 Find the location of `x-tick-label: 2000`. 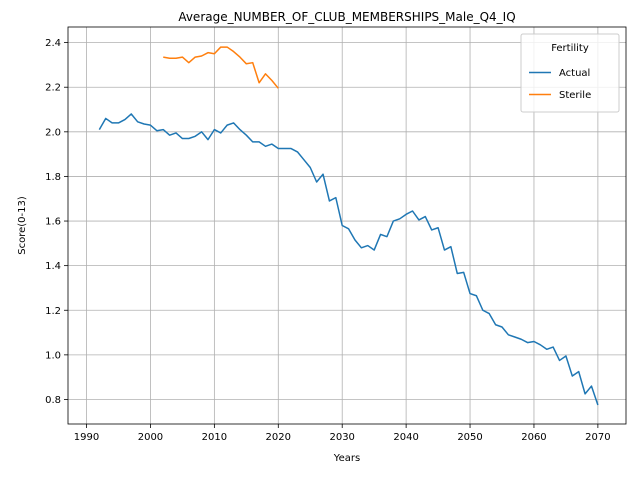

x-tick-label: 2000 is located at coordinates (150, 437).